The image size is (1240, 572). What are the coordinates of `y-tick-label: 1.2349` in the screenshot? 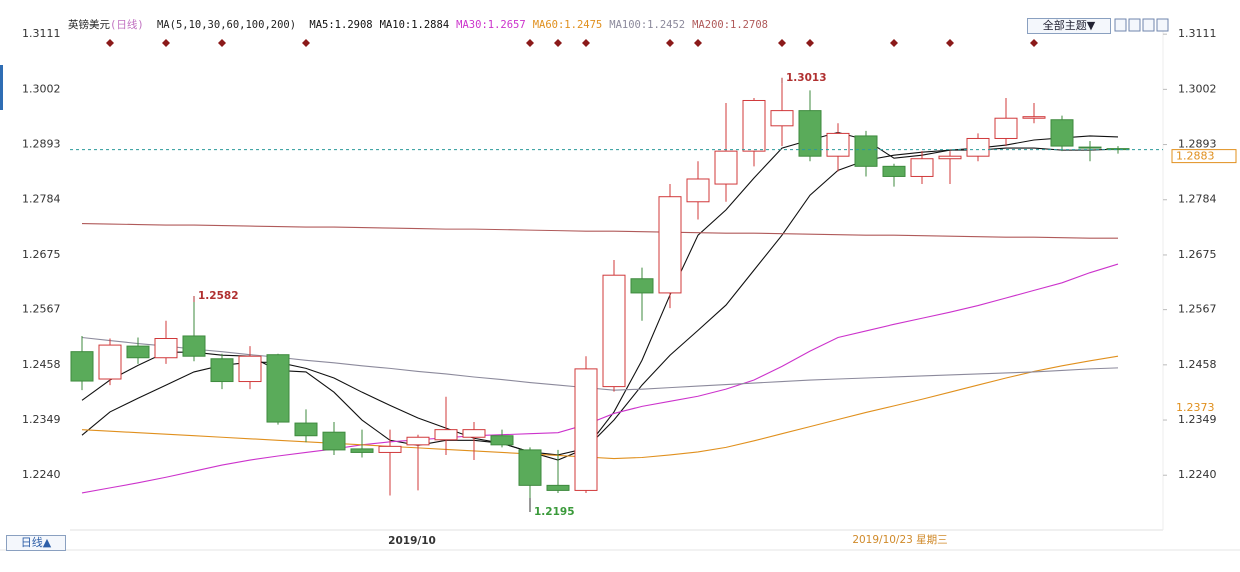 It's located at (1197, 419).